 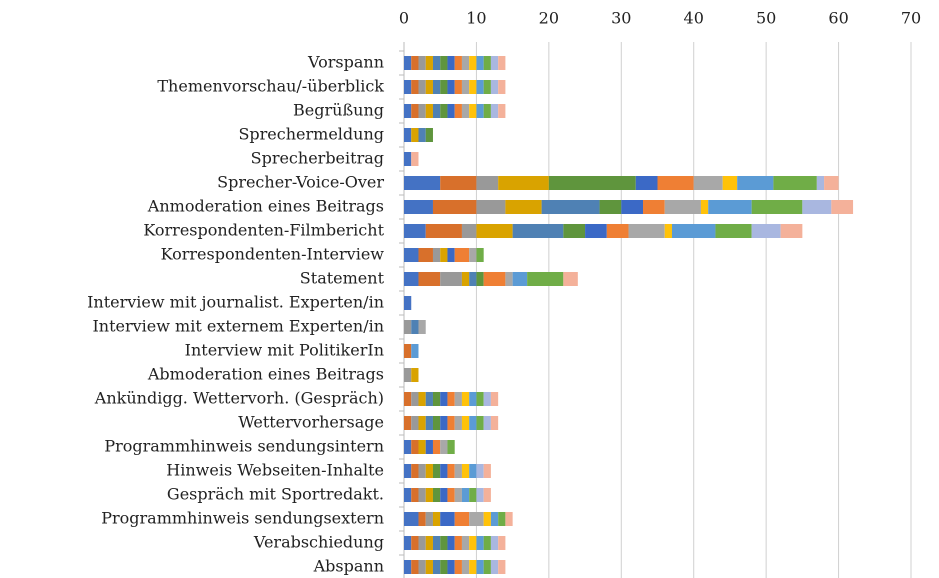 What do you see at coordinates (265, 374) in the screenshot?
I see `y-tick-label: Abmoderation eines Beitrags` at bounding box center [265, 374].